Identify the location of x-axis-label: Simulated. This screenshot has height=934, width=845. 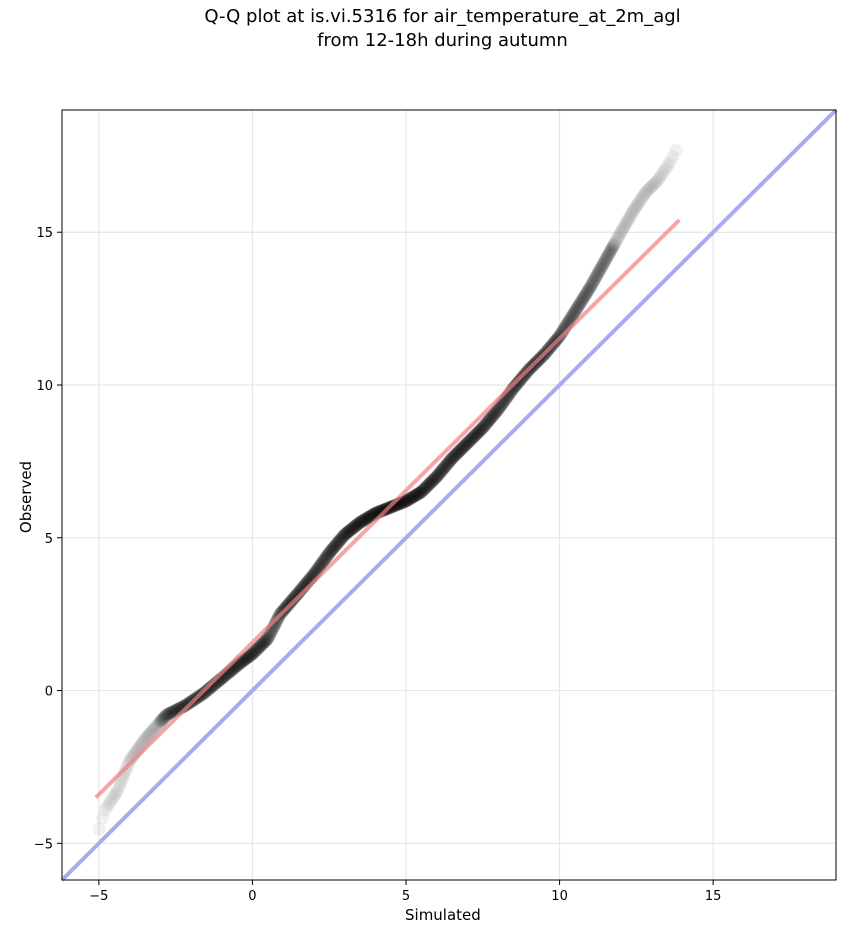
(443, 915).